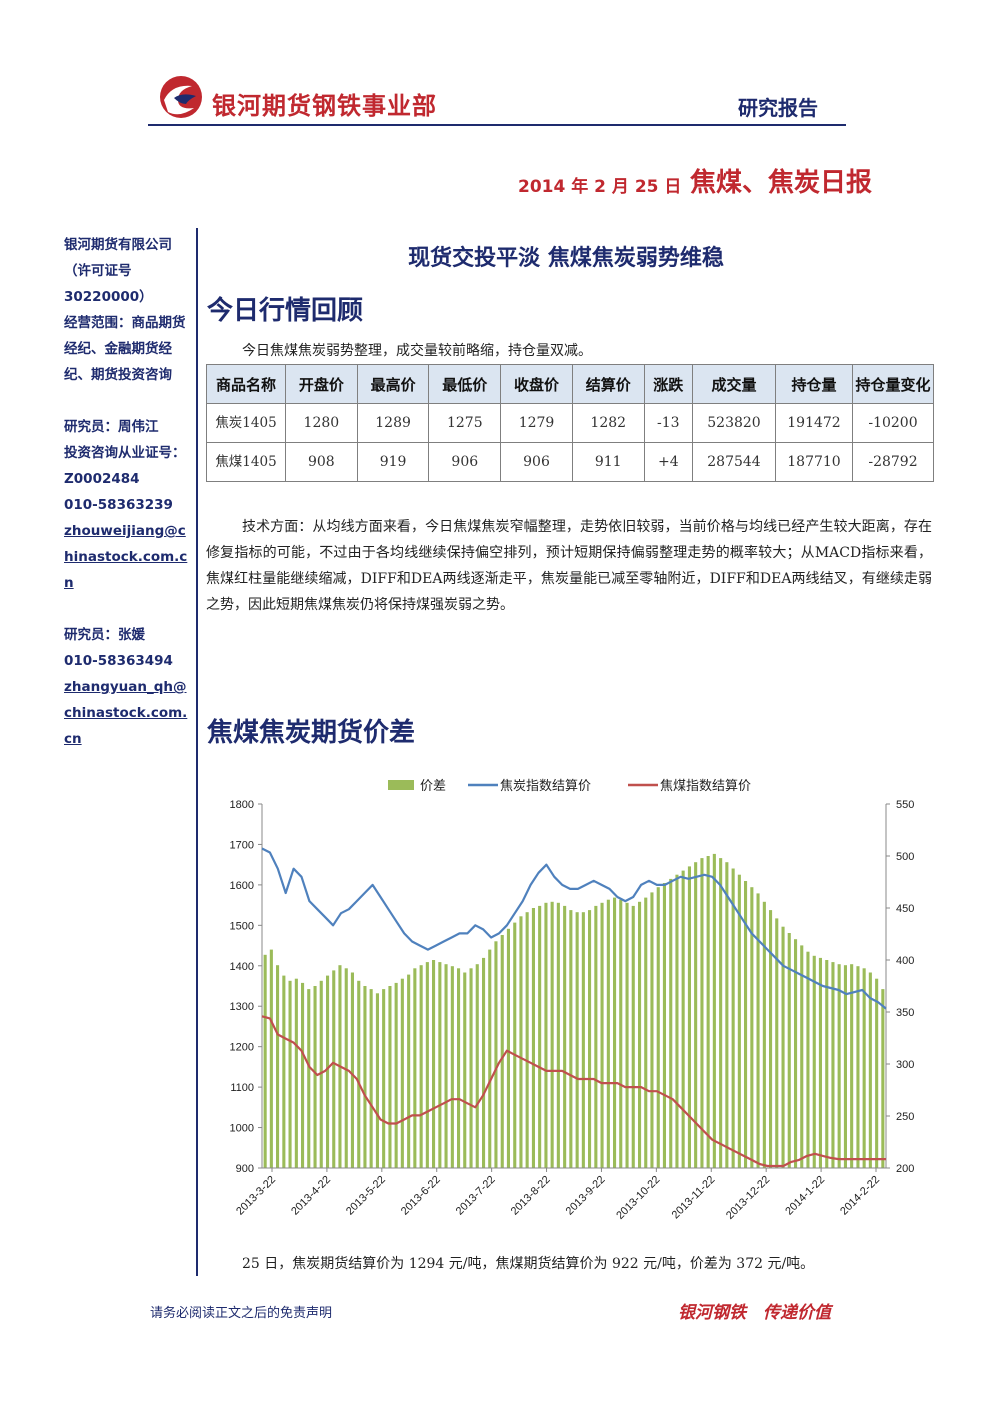 The width and height of the screenshot is (992, 1403). What do you see at coordinates (324, 106) in the screenshot?
I see `brand-name: 银河期货钢铁事业部` at bounding box center [324, 106].